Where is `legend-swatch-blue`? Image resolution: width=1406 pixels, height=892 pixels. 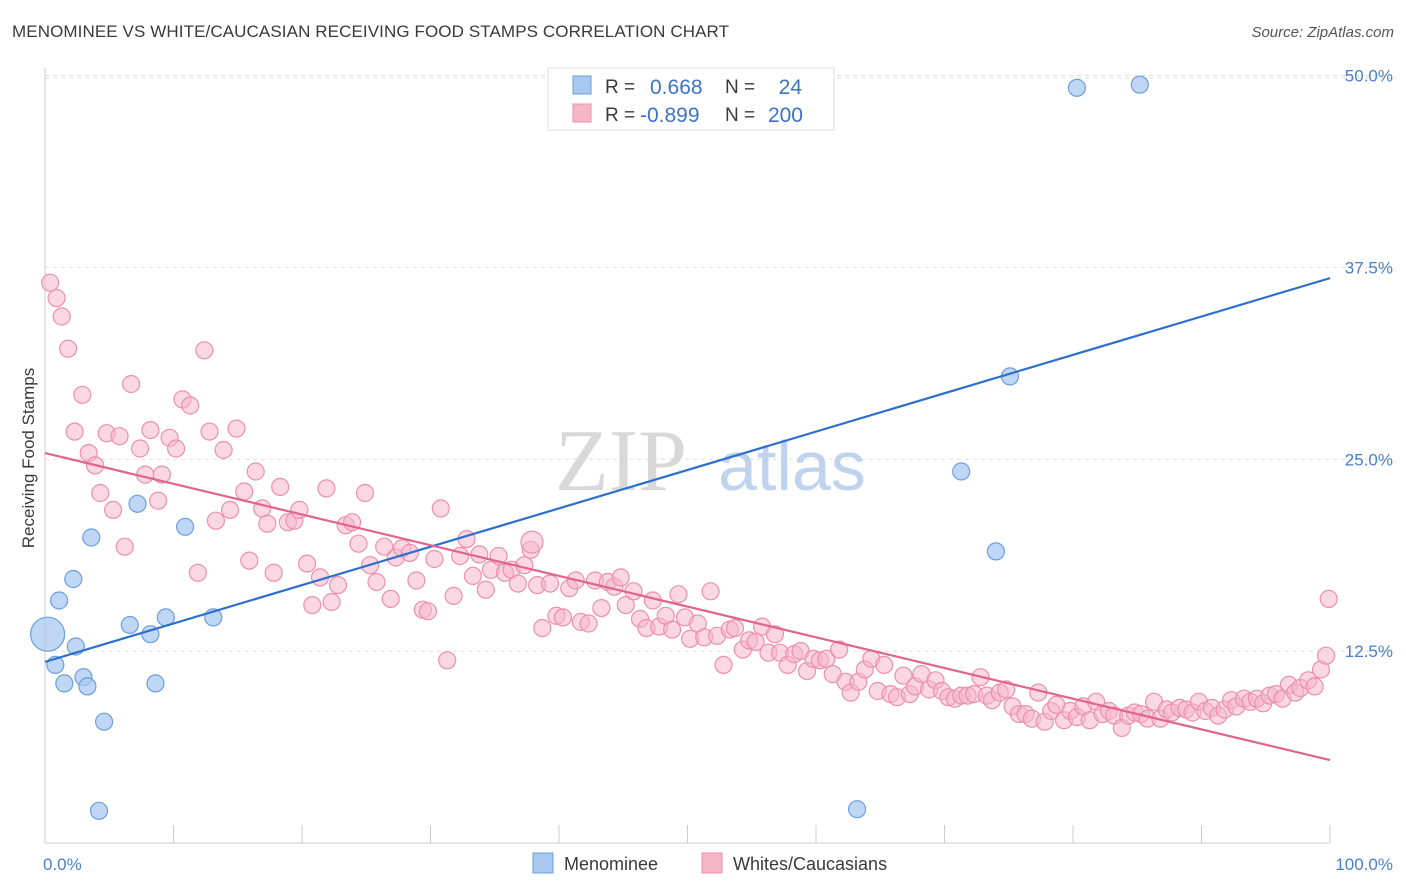 legend-swatch-blue is located at coordinates (582, 85).